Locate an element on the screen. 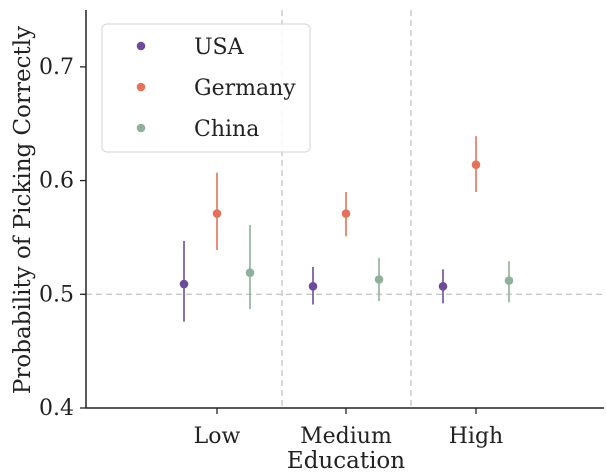  legend: USA Germany China is located at coordinates (206, 88).